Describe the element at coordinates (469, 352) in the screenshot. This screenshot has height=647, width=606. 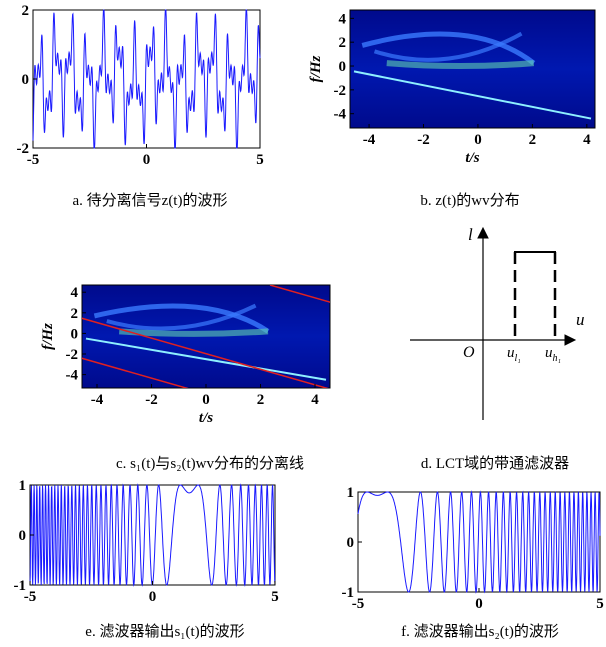
I see `origin-label: O` at that location.